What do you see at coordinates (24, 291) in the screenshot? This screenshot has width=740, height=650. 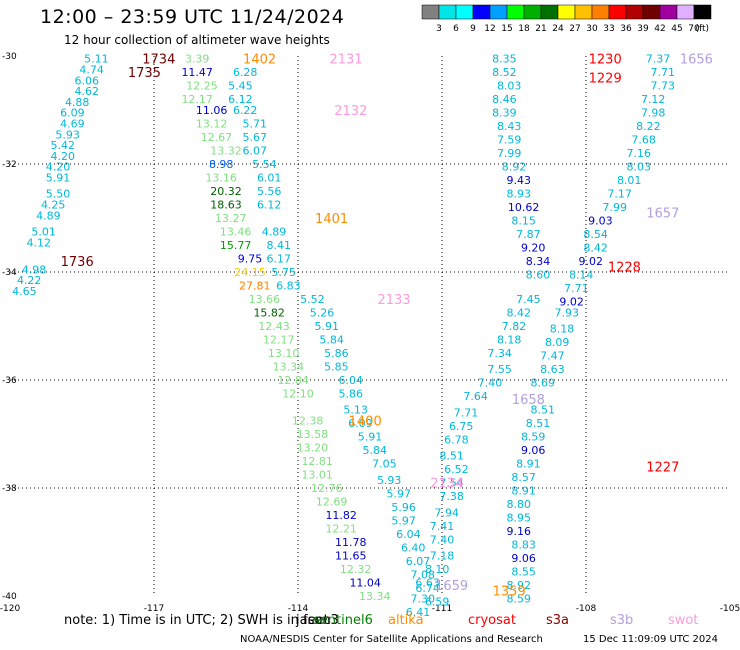 I see `wave-height-label: 4.65` at bounding box center [24, 291].